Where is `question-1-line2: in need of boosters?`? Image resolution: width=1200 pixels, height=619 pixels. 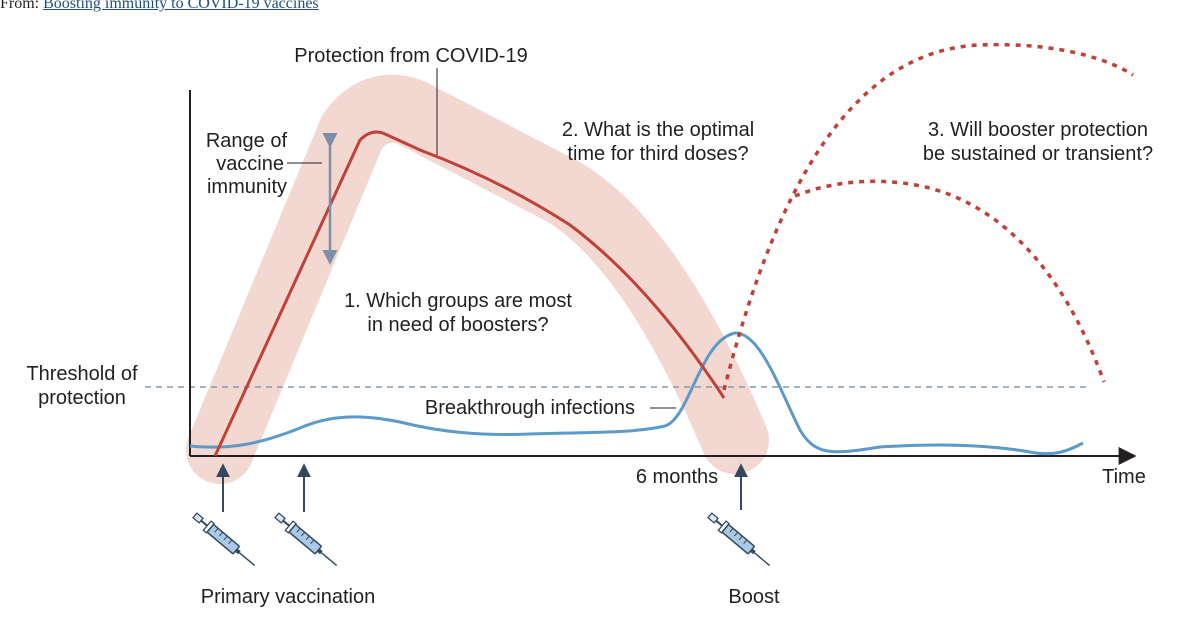 question-1-line2: in need of boosters? is located at coordinates (457, 325).